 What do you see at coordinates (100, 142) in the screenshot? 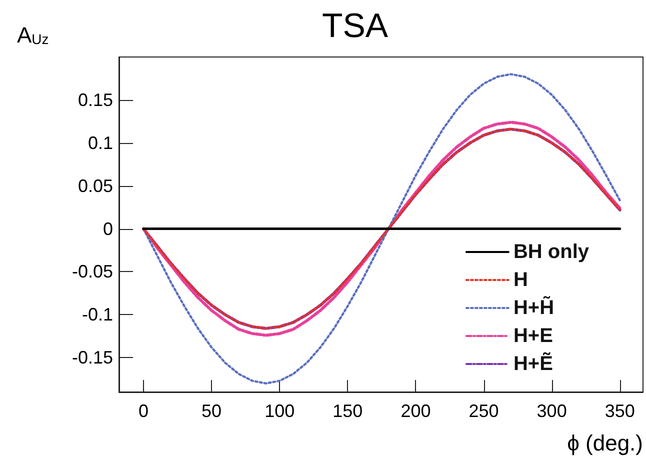
I see `y-tick-label: 0.1` at bounding box center [100, 142].